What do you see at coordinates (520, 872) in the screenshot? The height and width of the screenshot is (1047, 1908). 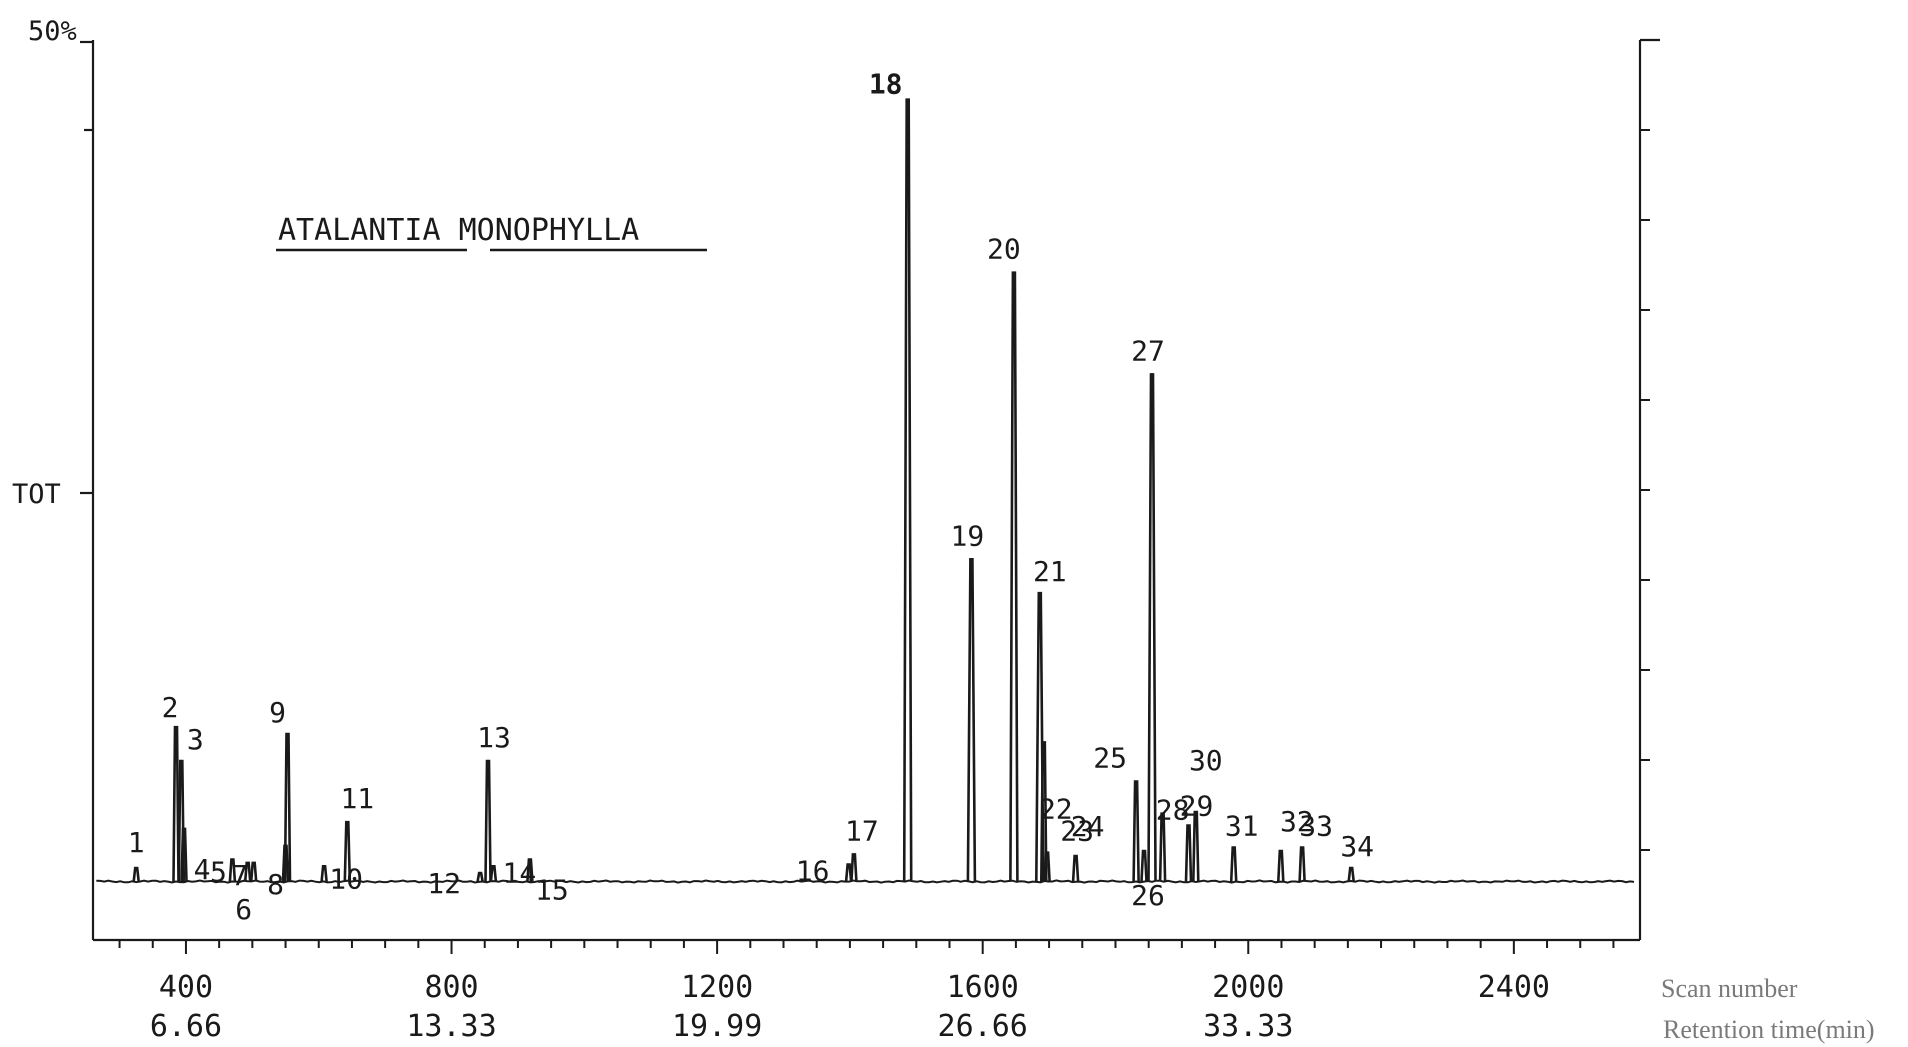 I see `peak-label-14: 14` at bounding box center [520, 872].